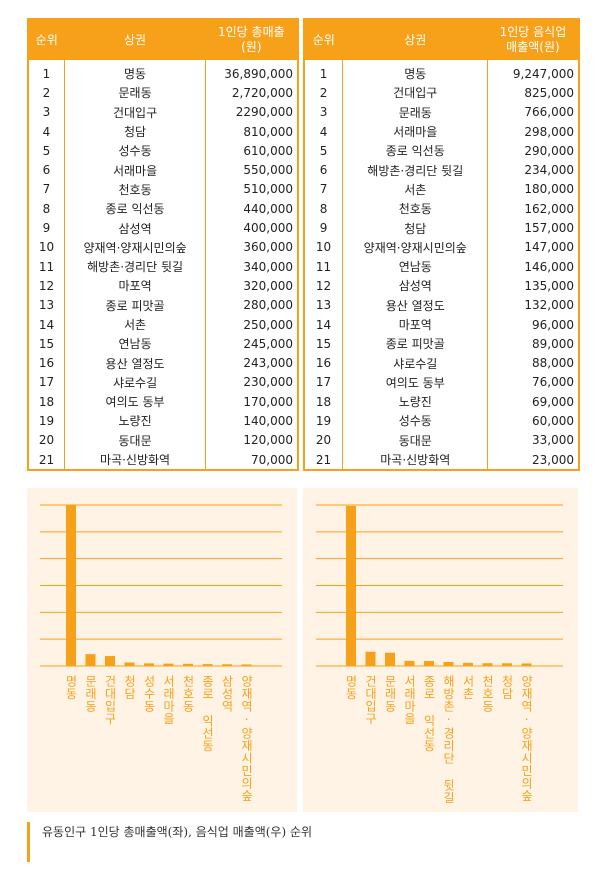 Image resolution: width=602 pixels, height=884 pixels. I want to click on row: 13 용산 열정도 132,000, so click(441, 305).